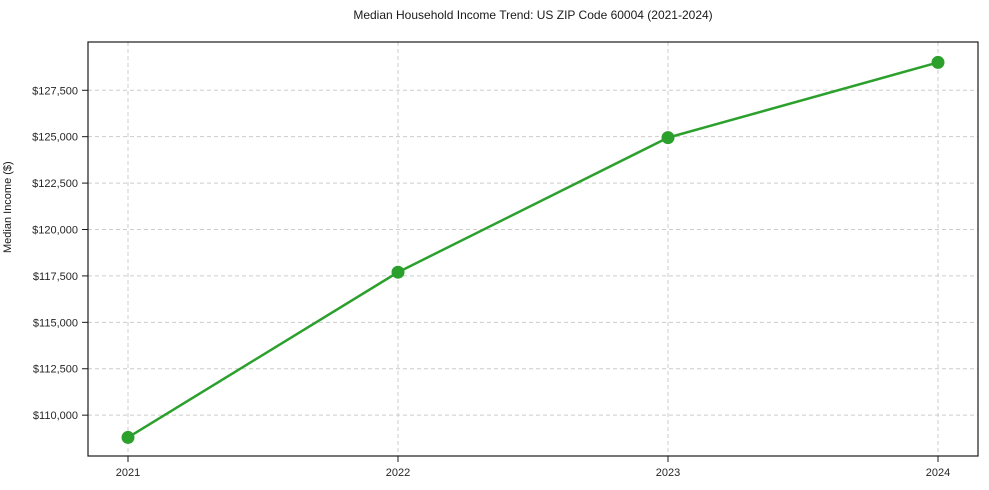 The height and width of the screenshot is (490, 989). What do you see at coordinates (55, 138) in the screenshot?
I see `y-tick-label: $125,000` at bounding box center [55, 138].